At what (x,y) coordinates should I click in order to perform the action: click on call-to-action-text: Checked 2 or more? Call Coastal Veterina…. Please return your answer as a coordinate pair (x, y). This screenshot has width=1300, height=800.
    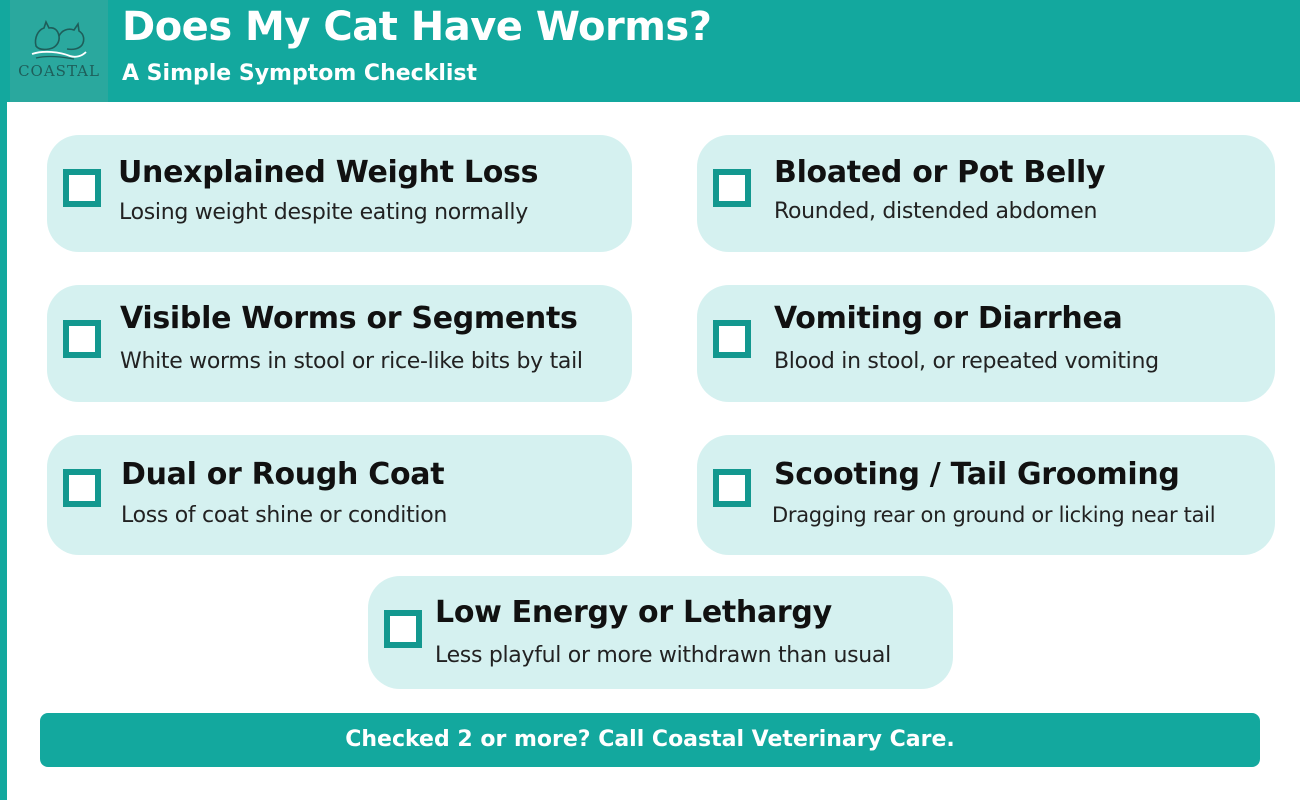
    Looking at the image, I should click on (650, 739).